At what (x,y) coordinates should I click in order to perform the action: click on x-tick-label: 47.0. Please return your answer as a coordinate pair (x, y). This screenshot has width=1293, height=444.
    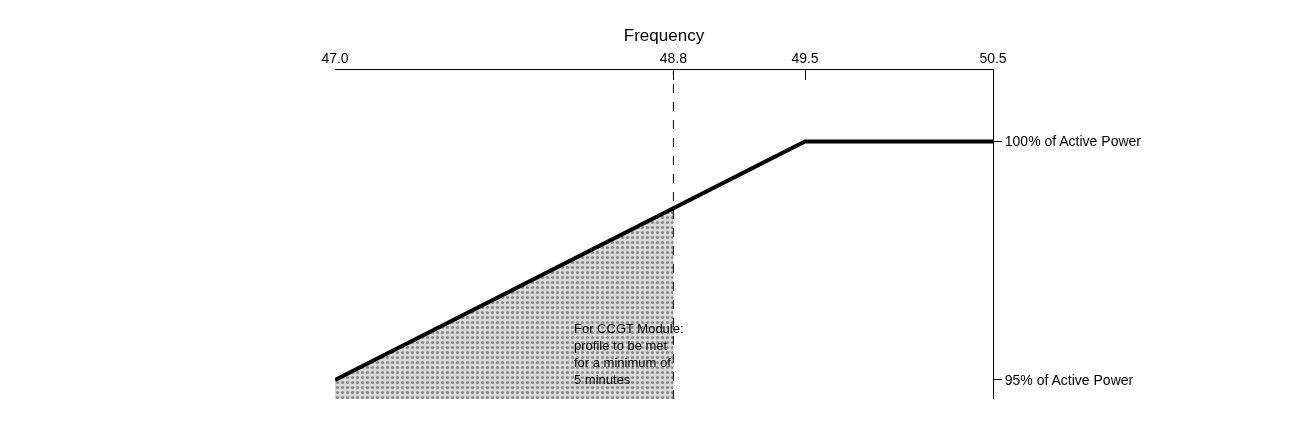
    Looking at the image, I should click on (335, 58).